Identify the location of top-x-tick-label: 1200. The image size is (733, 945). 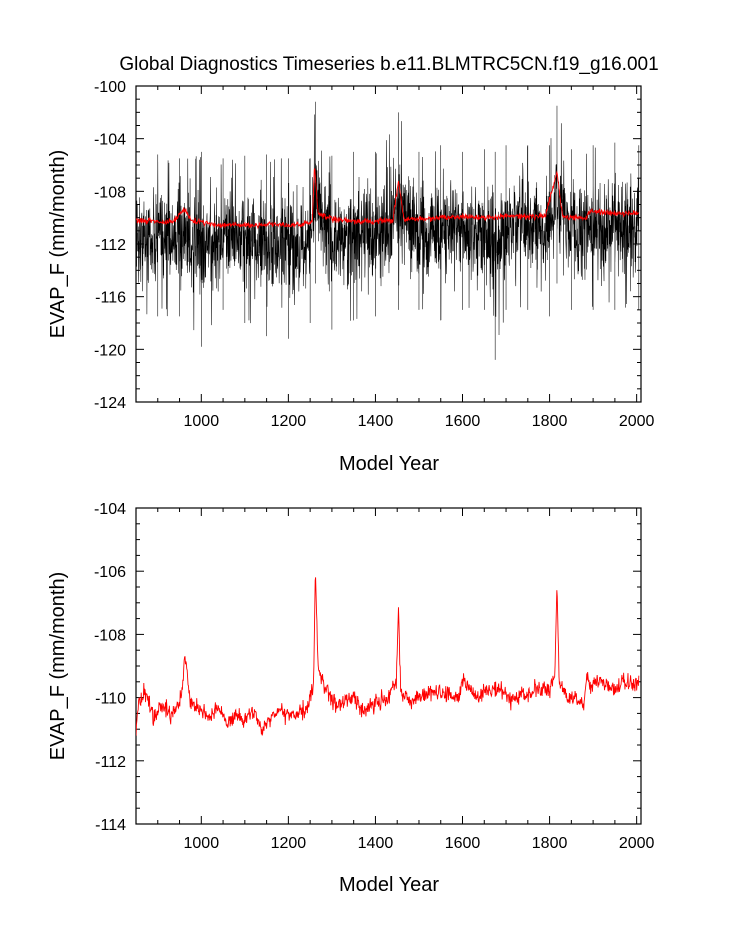
(289, 421).